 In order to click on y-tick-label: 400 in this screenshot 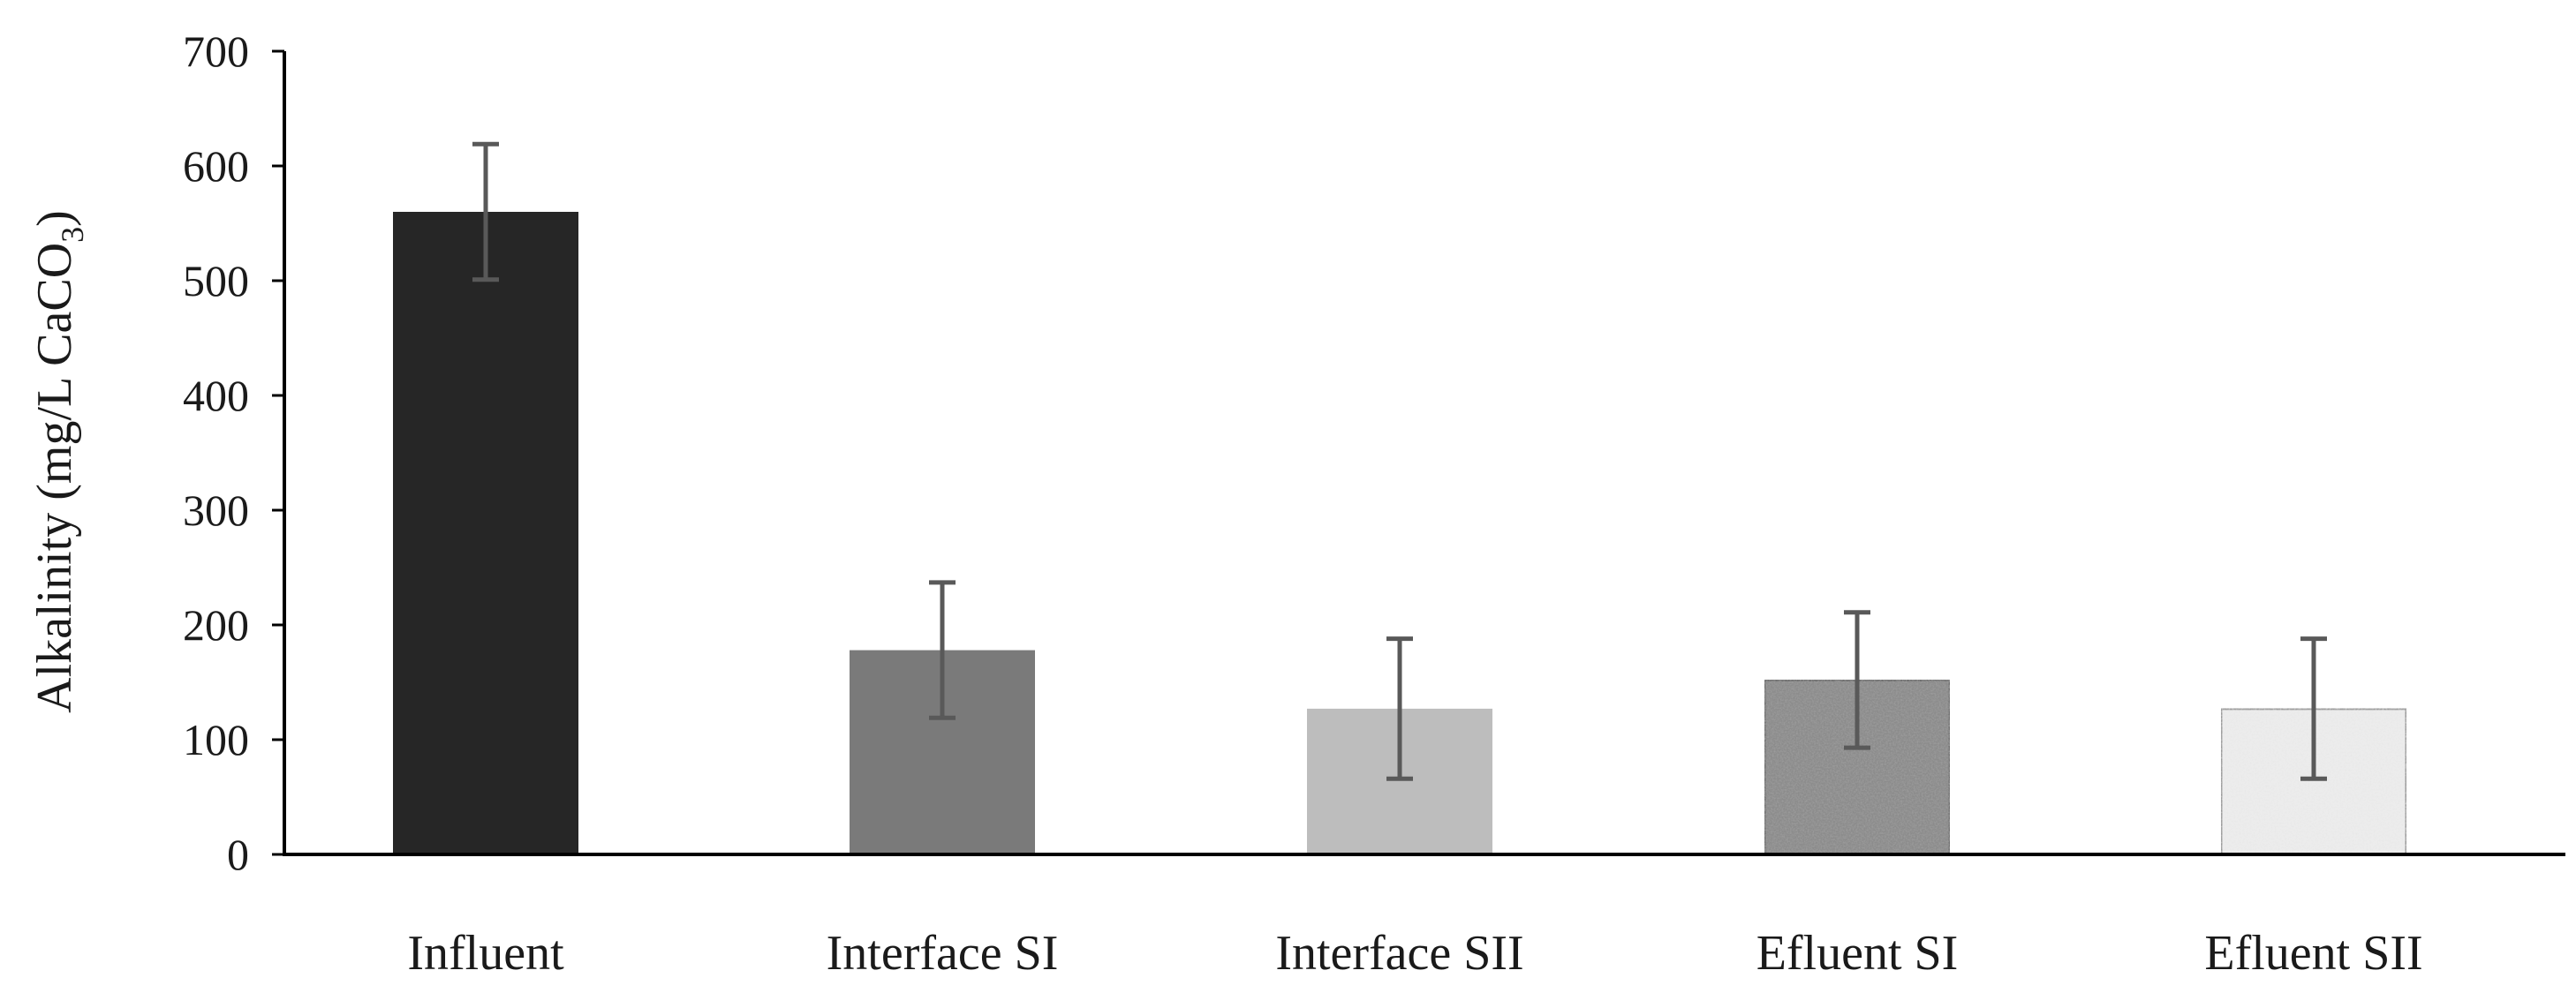, I will do `click(216, 396)`.